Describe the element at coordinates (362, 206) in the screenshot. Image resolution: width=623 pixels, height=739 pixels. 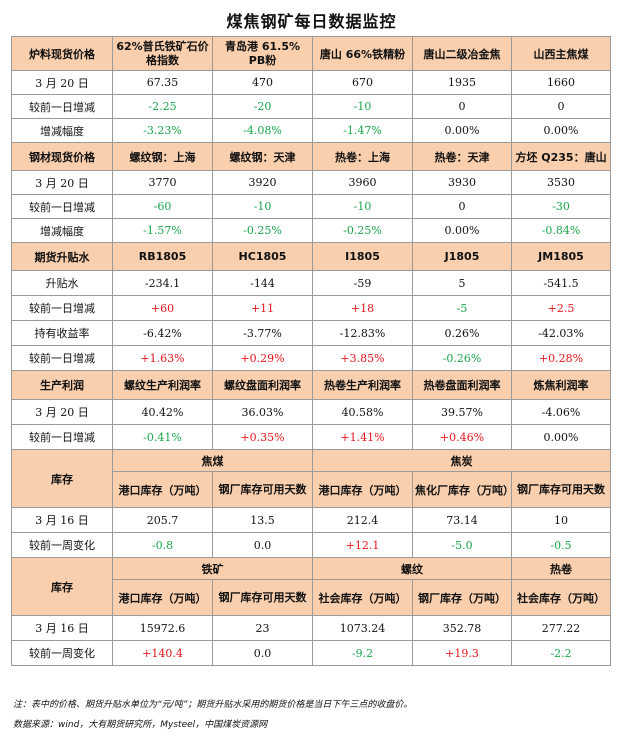
I see `table-cell: -10` at that location.